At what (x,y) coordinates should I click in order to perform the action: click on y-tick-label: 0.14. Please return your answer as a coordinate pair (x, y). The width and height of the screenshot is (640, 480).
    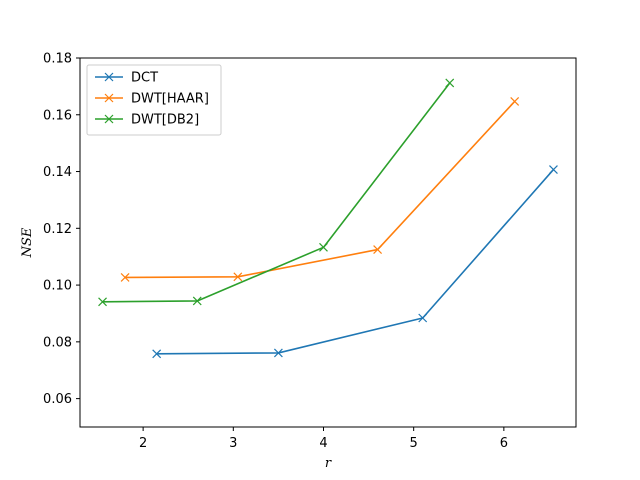
    Looking at the image, I should click on (57, 172).